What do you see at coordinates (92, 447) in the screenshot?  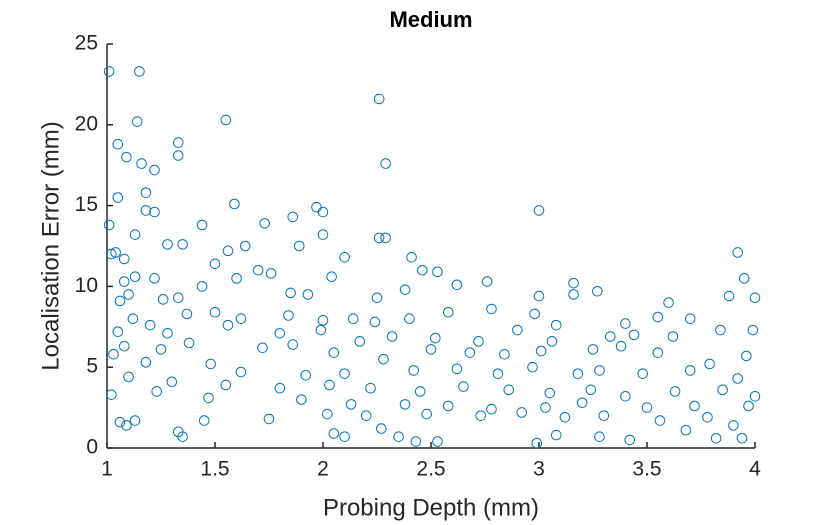 I see `y-tick-label: 0` at bounding box center [92, 447].